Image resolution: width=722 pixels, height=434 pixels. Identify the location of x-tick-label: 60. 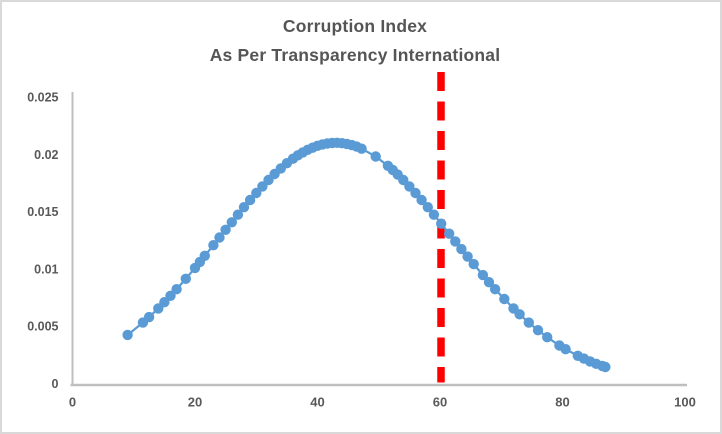
(440, 402).